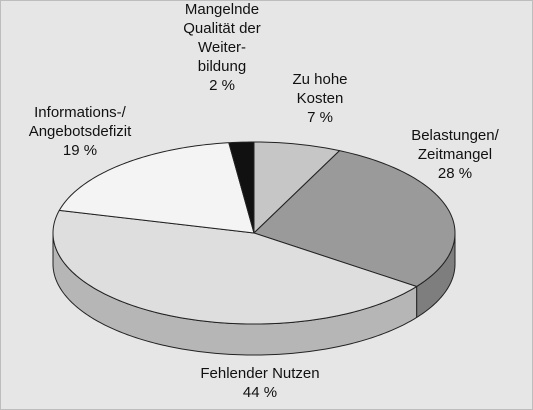 The height and width of the screenshot is (410, 533). I want to click on value-label: 2 %, so click(222, 85).